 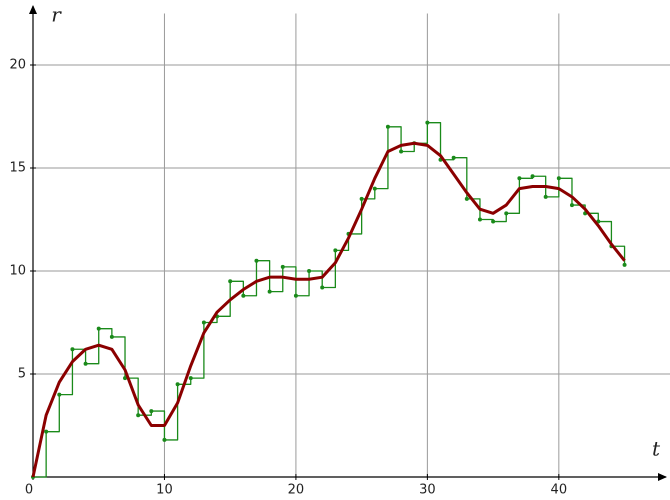 I want to click on x-axis-label: t, so click(x=656, y=449).